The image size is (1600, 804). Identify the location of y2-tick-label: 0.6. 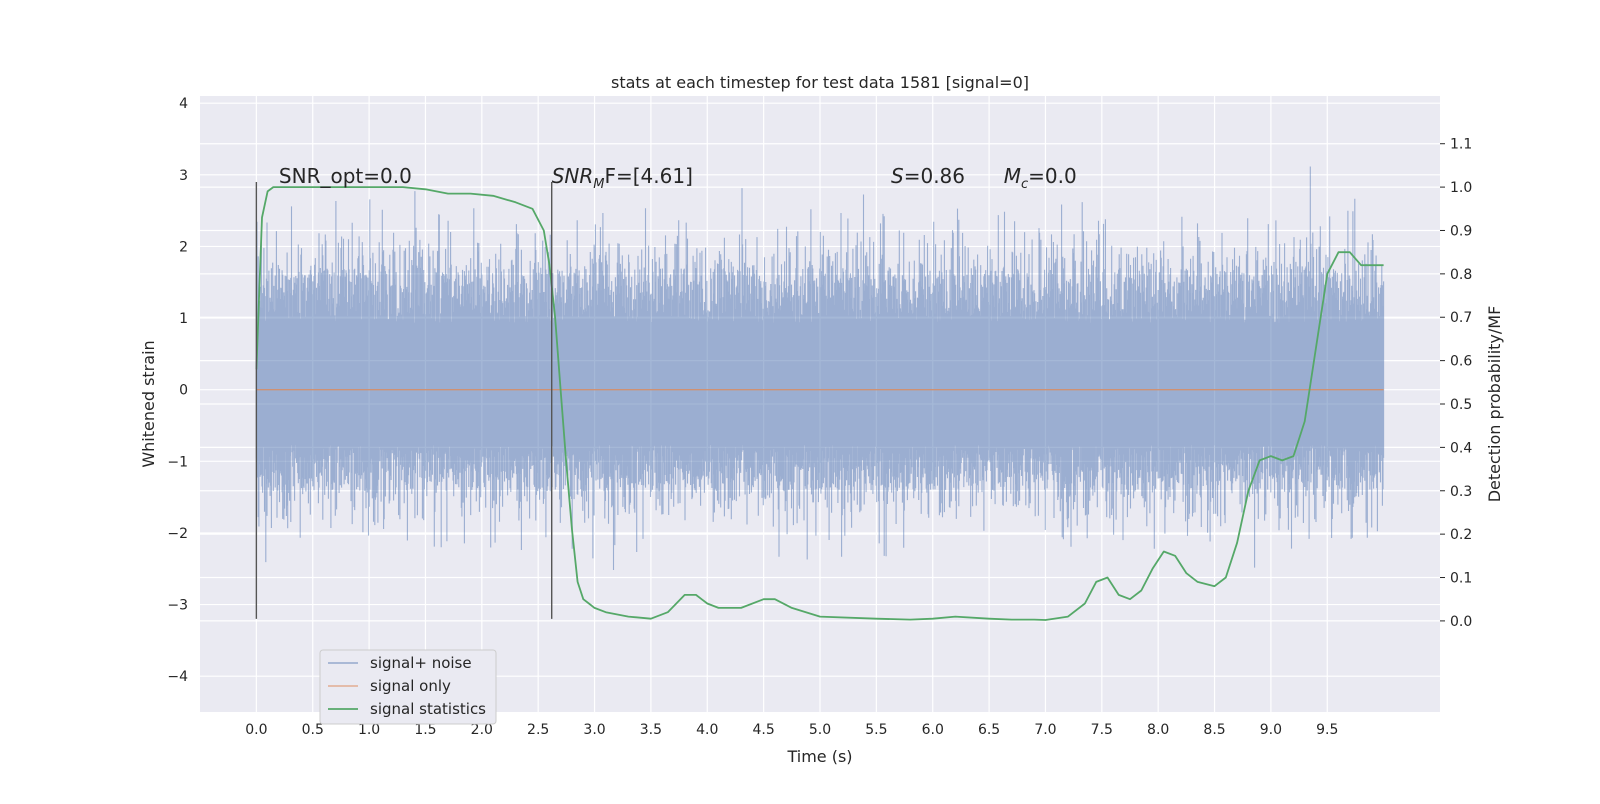
(1461, 362).